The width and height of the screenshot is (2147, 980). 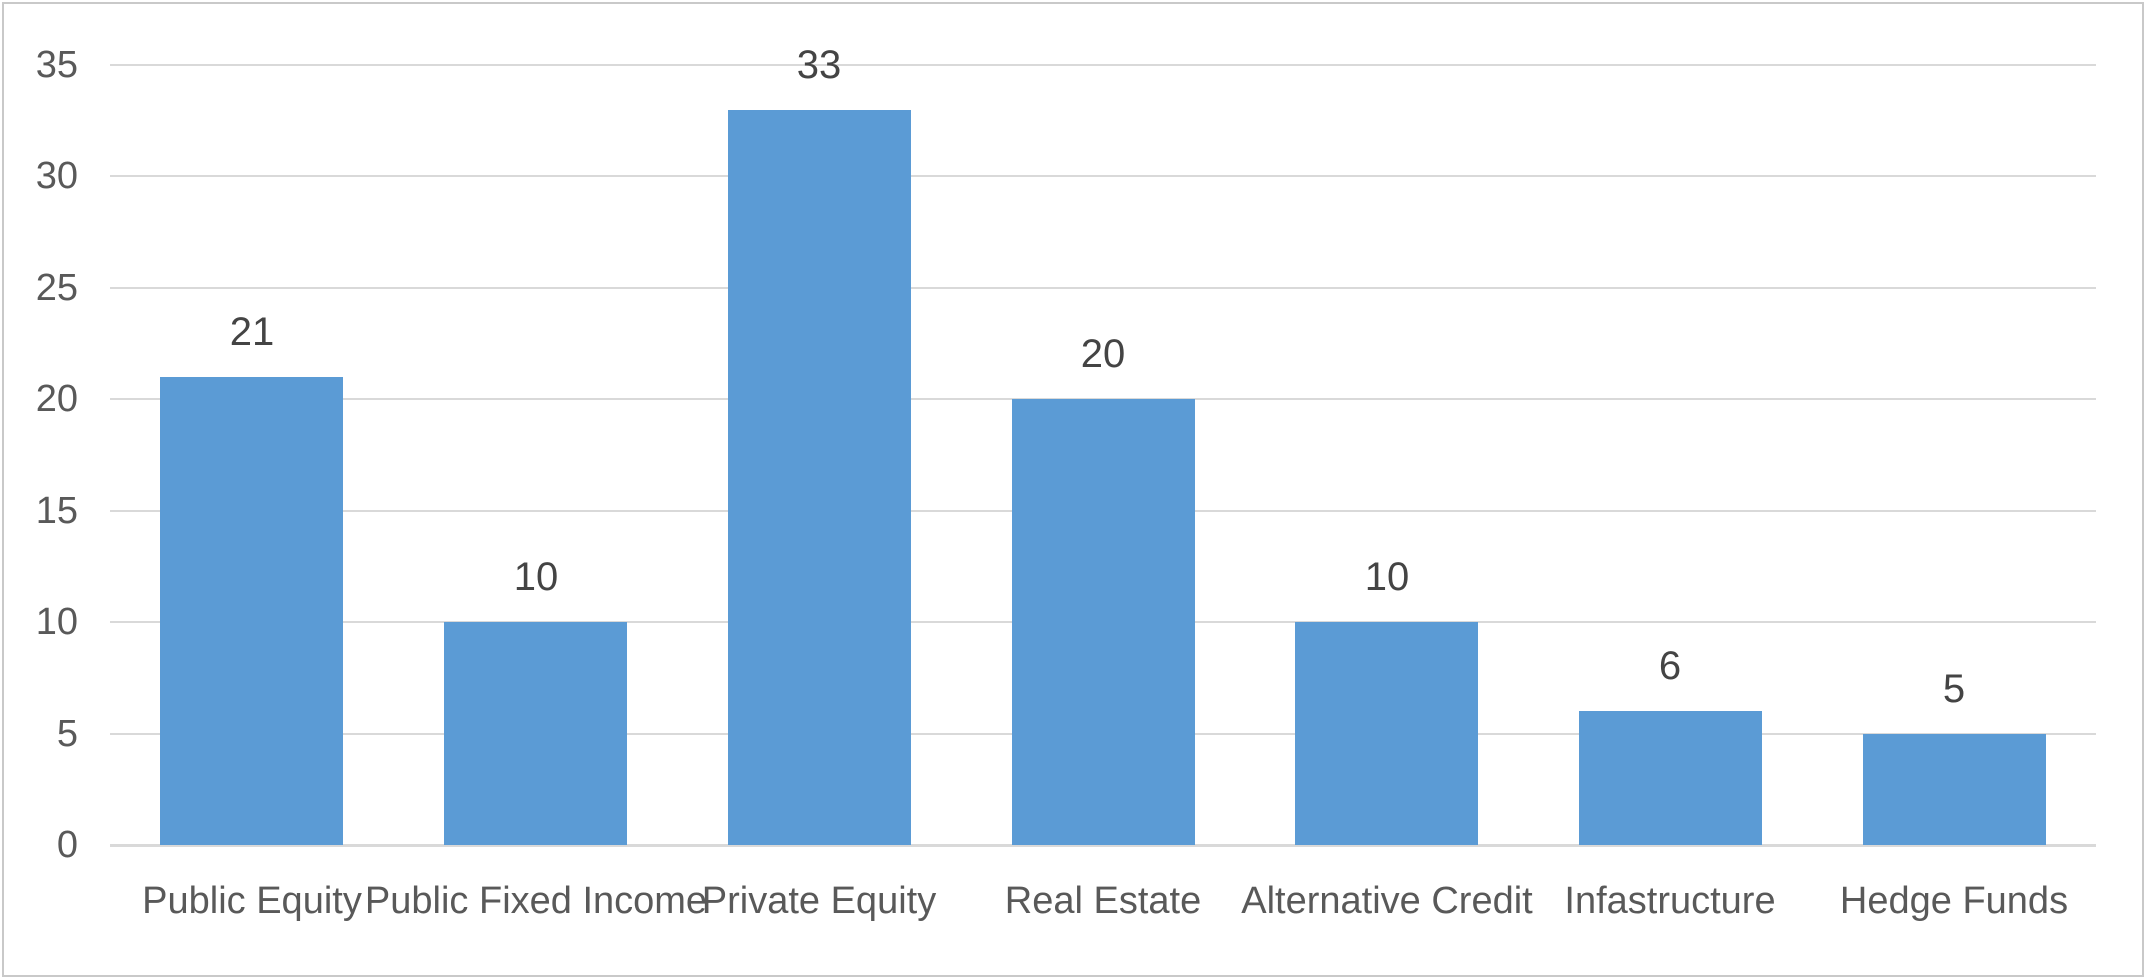 What do you see at coordinates (819, 65) in the screenshot?
I see `bar-value-label: 33` at bounding box center [819, 65].